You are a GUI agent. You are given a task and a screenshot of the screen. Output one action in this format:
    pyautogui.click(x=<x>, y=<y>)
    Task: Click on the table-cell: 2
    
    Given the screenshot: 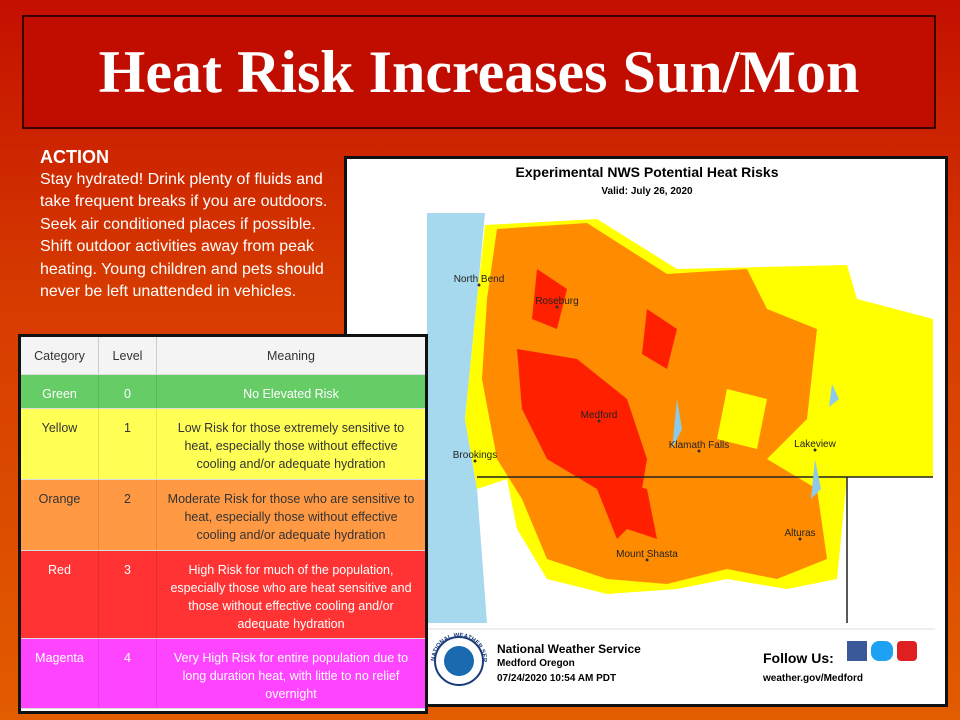 What is the action you would take?
    pyautogui.click(x=128, y=515)
    